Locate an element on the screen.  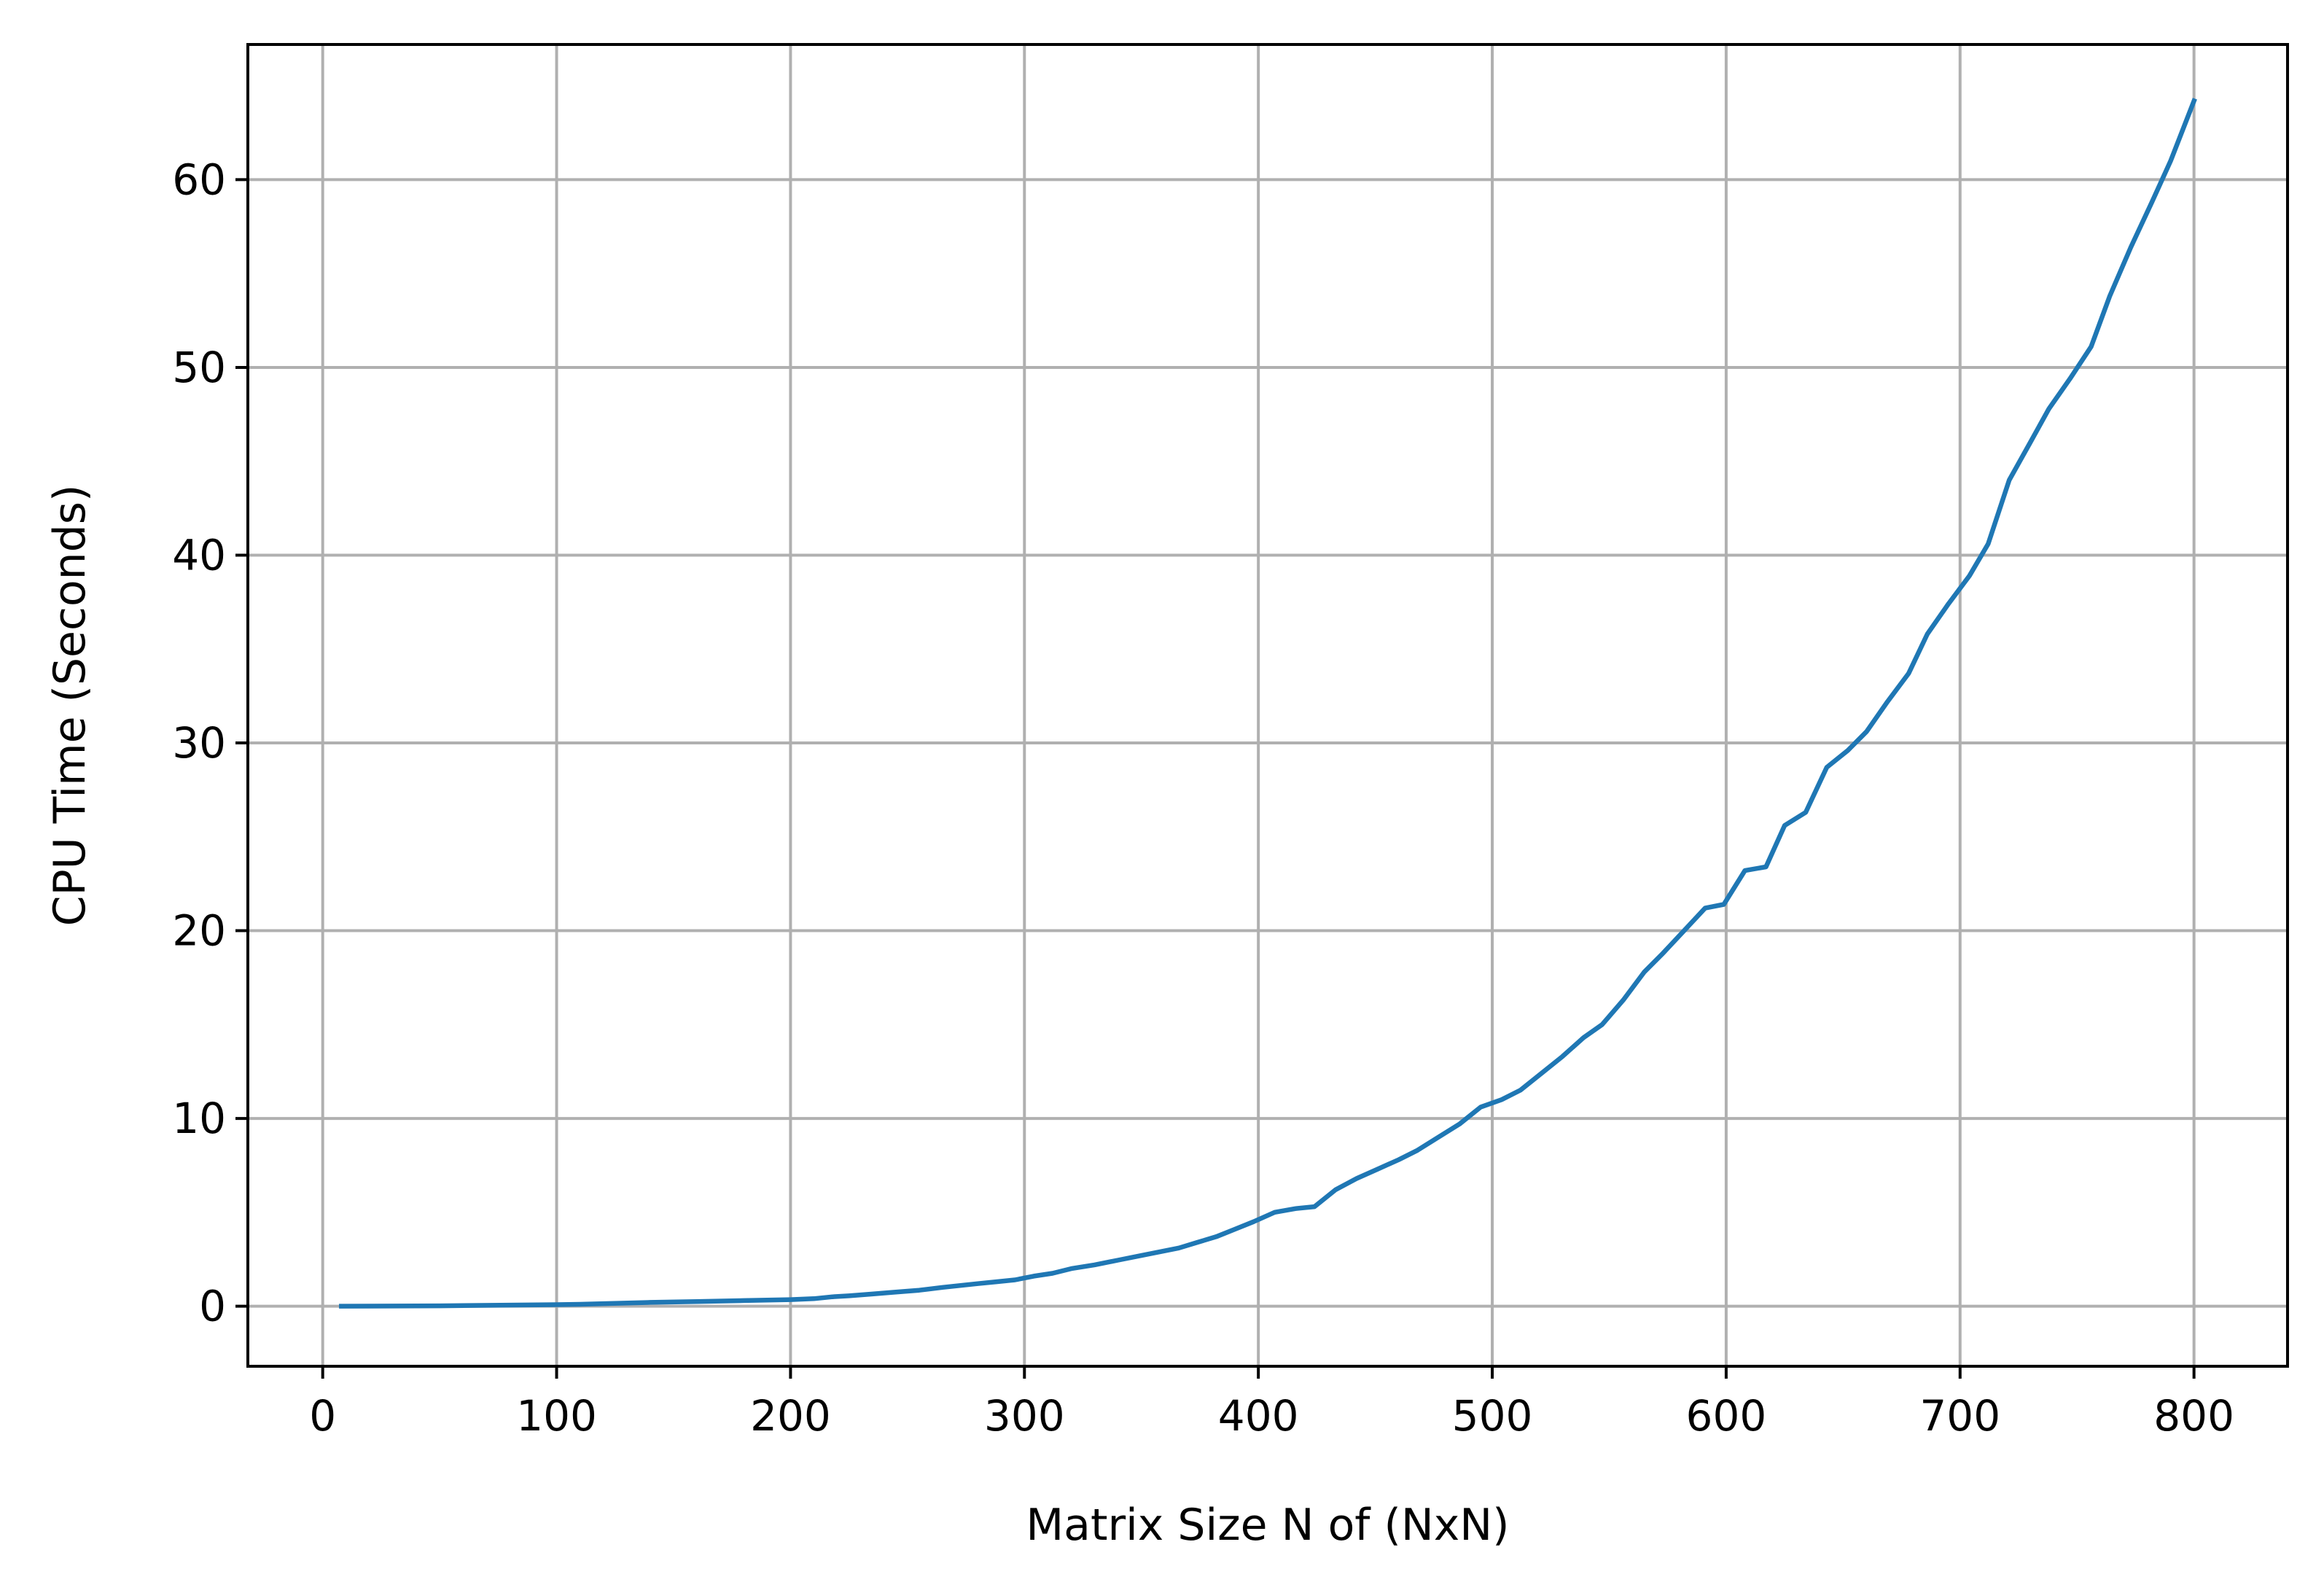
y-tick-label: 20 is located at coordinates (199, 931).